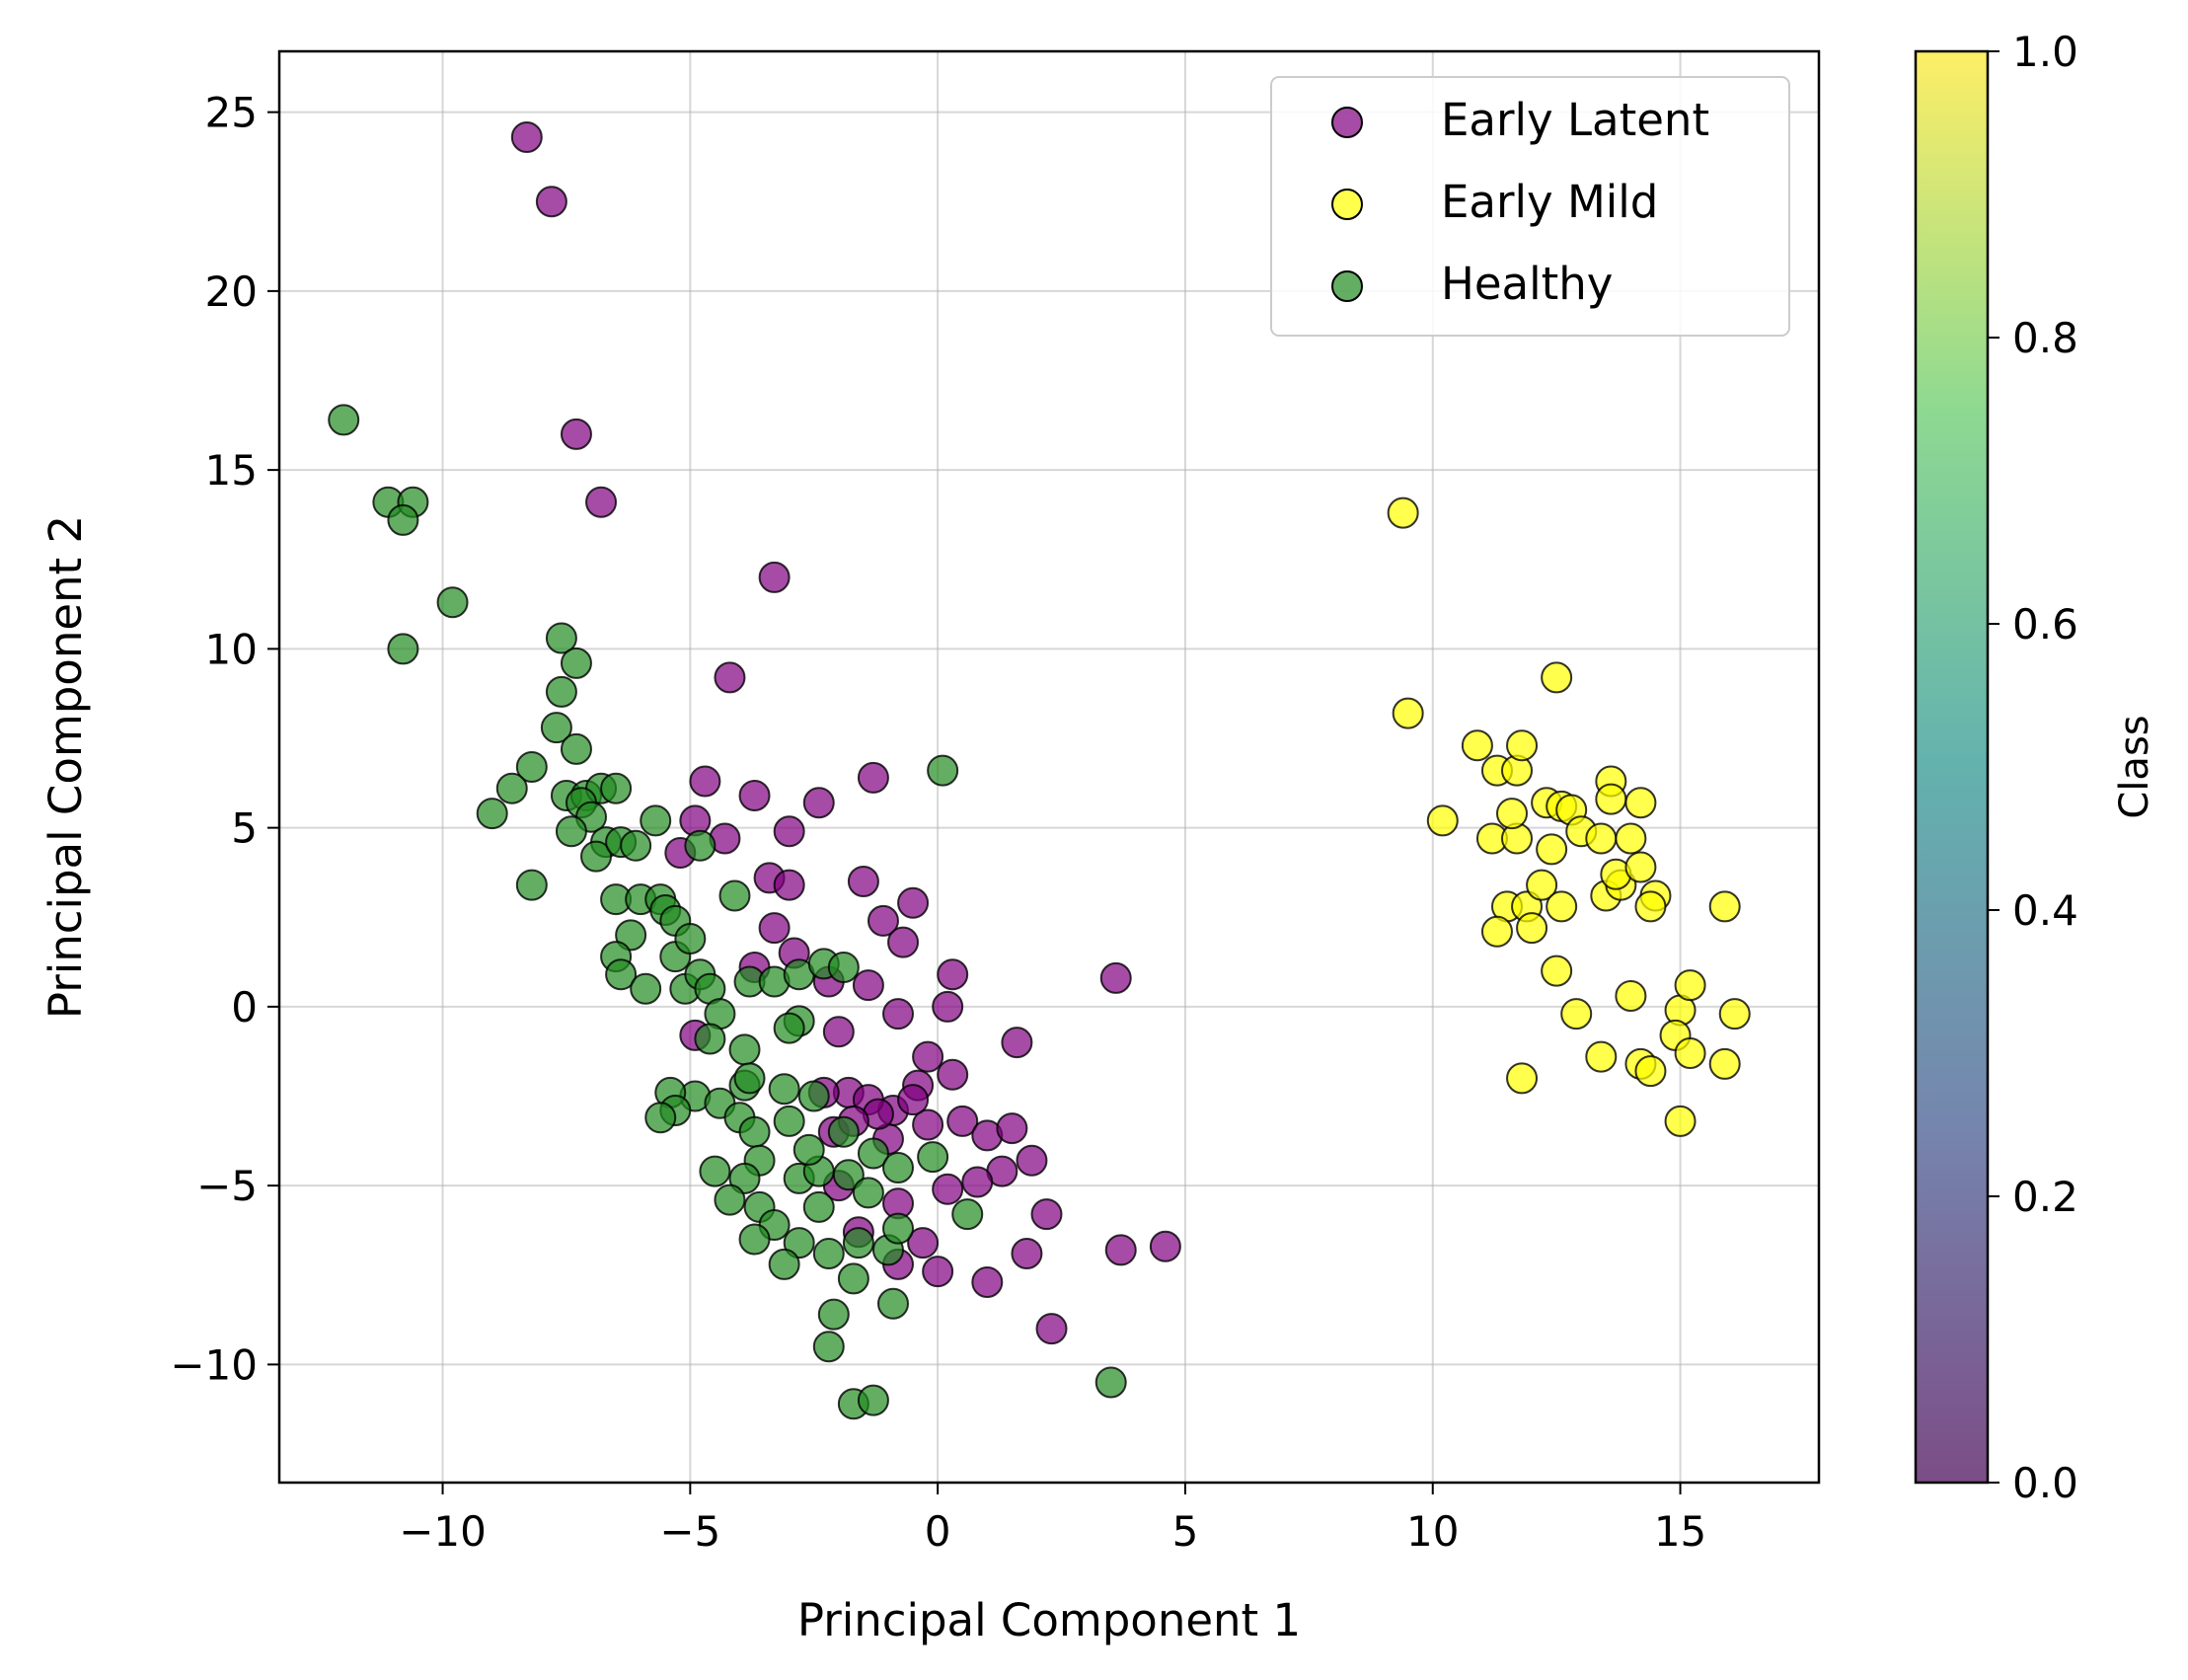 The image size is (2188, 1680). I want to click on colorbar-tick-label: 0.2, so click(2045, 1197).